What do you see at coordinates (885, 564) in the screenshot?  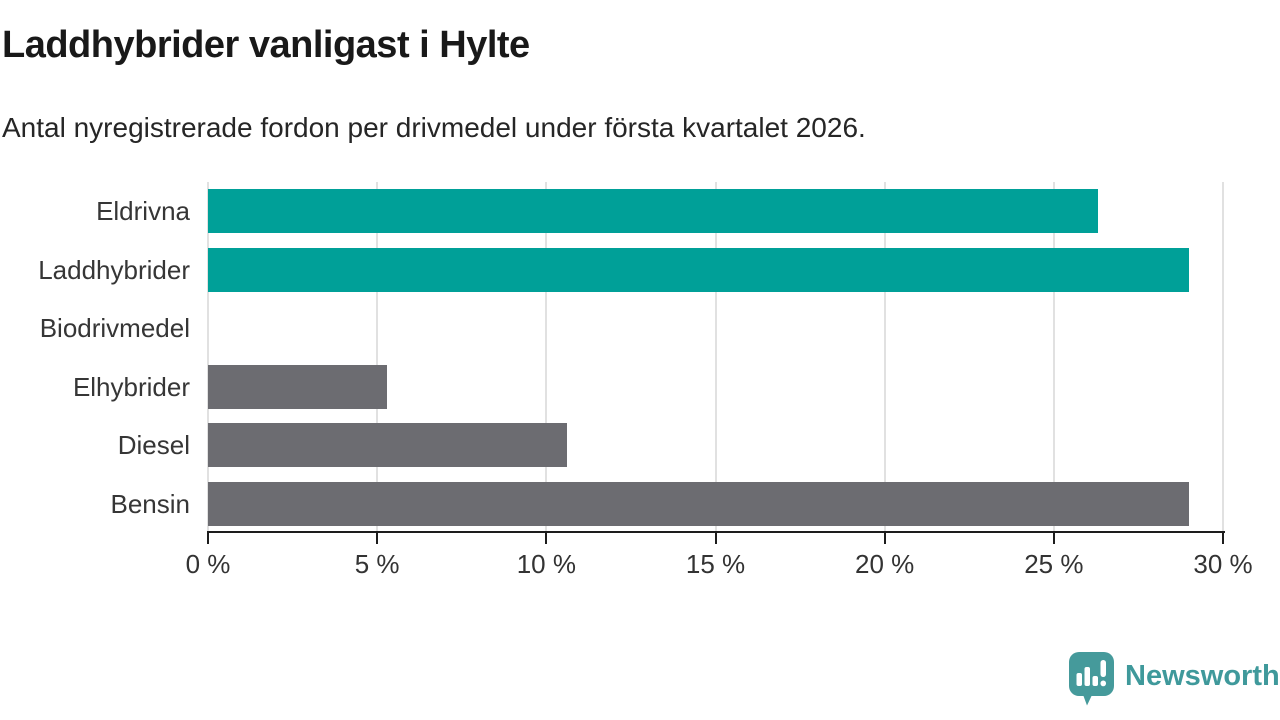 I see `x-tick-label-20: 20 %` at bounding box center [885, 564].